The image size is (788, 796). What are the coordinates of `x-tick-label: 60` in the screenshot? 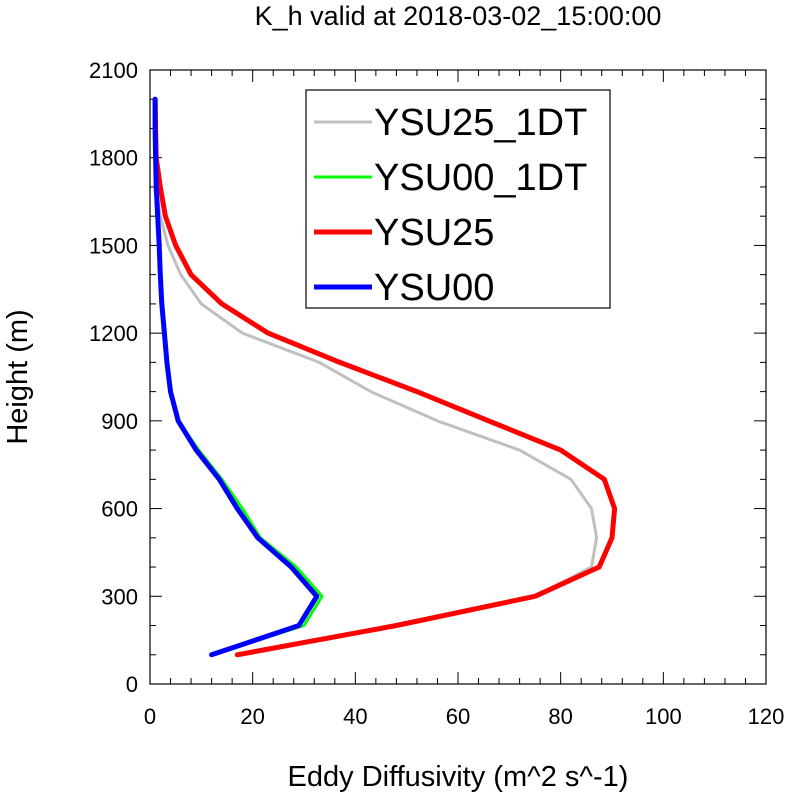 It's located at (458, 716).